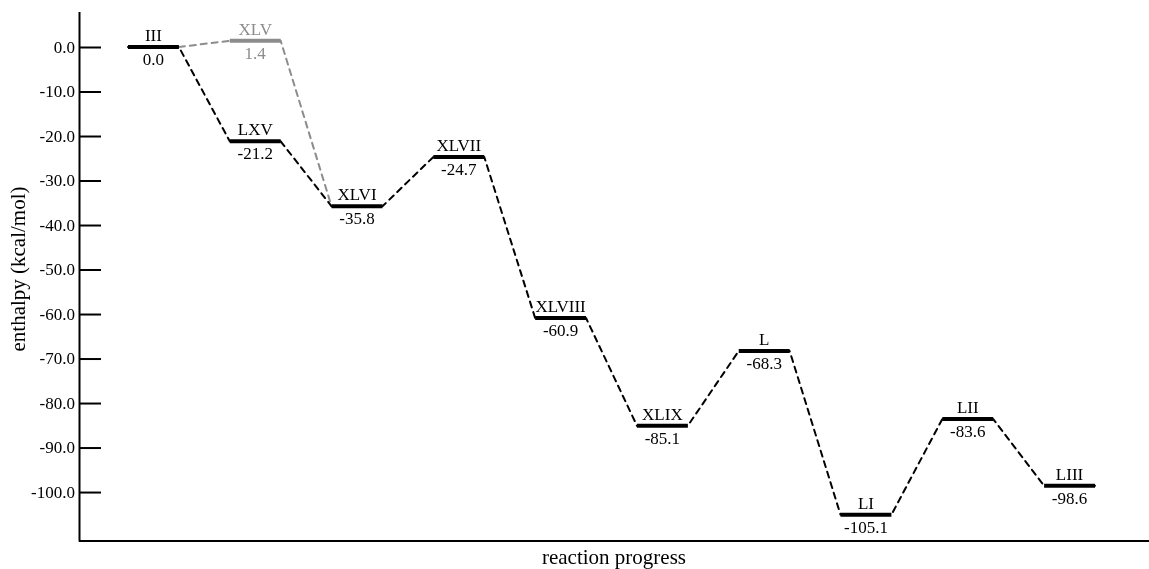 Image resolution: width=1149 pixels, height=569 pixels. What do you see at coordinates (255, 130) in the screenshot?
I see `annotation: LXV` at bounding box center [255, 130].